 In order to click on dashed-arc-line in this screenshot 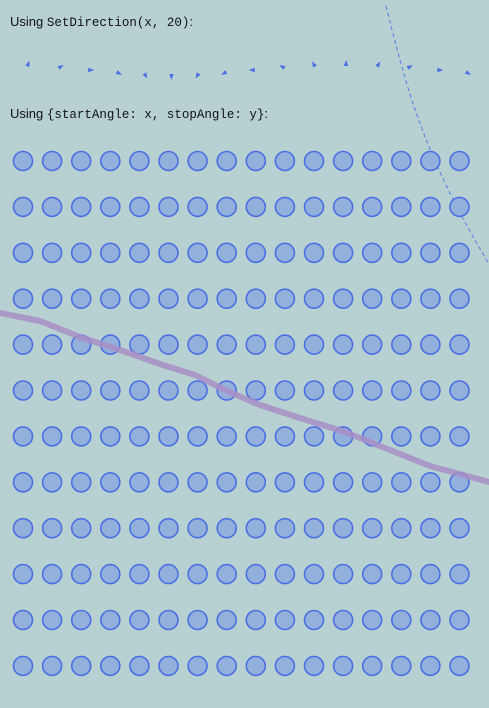, I will do `click(437, 135)`.